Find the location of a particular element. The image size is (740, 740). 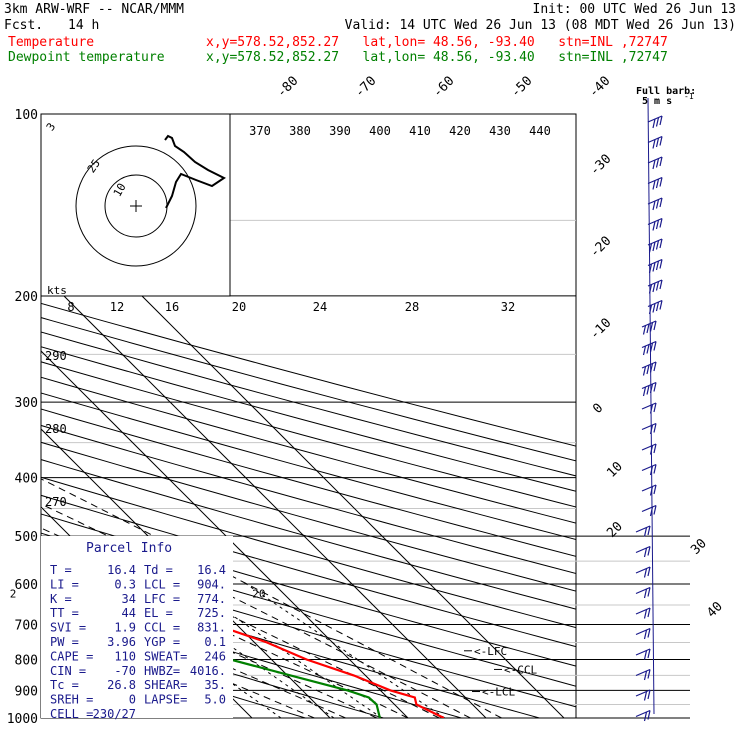

pressure-label: 800 is located at coordinates (26, 660).